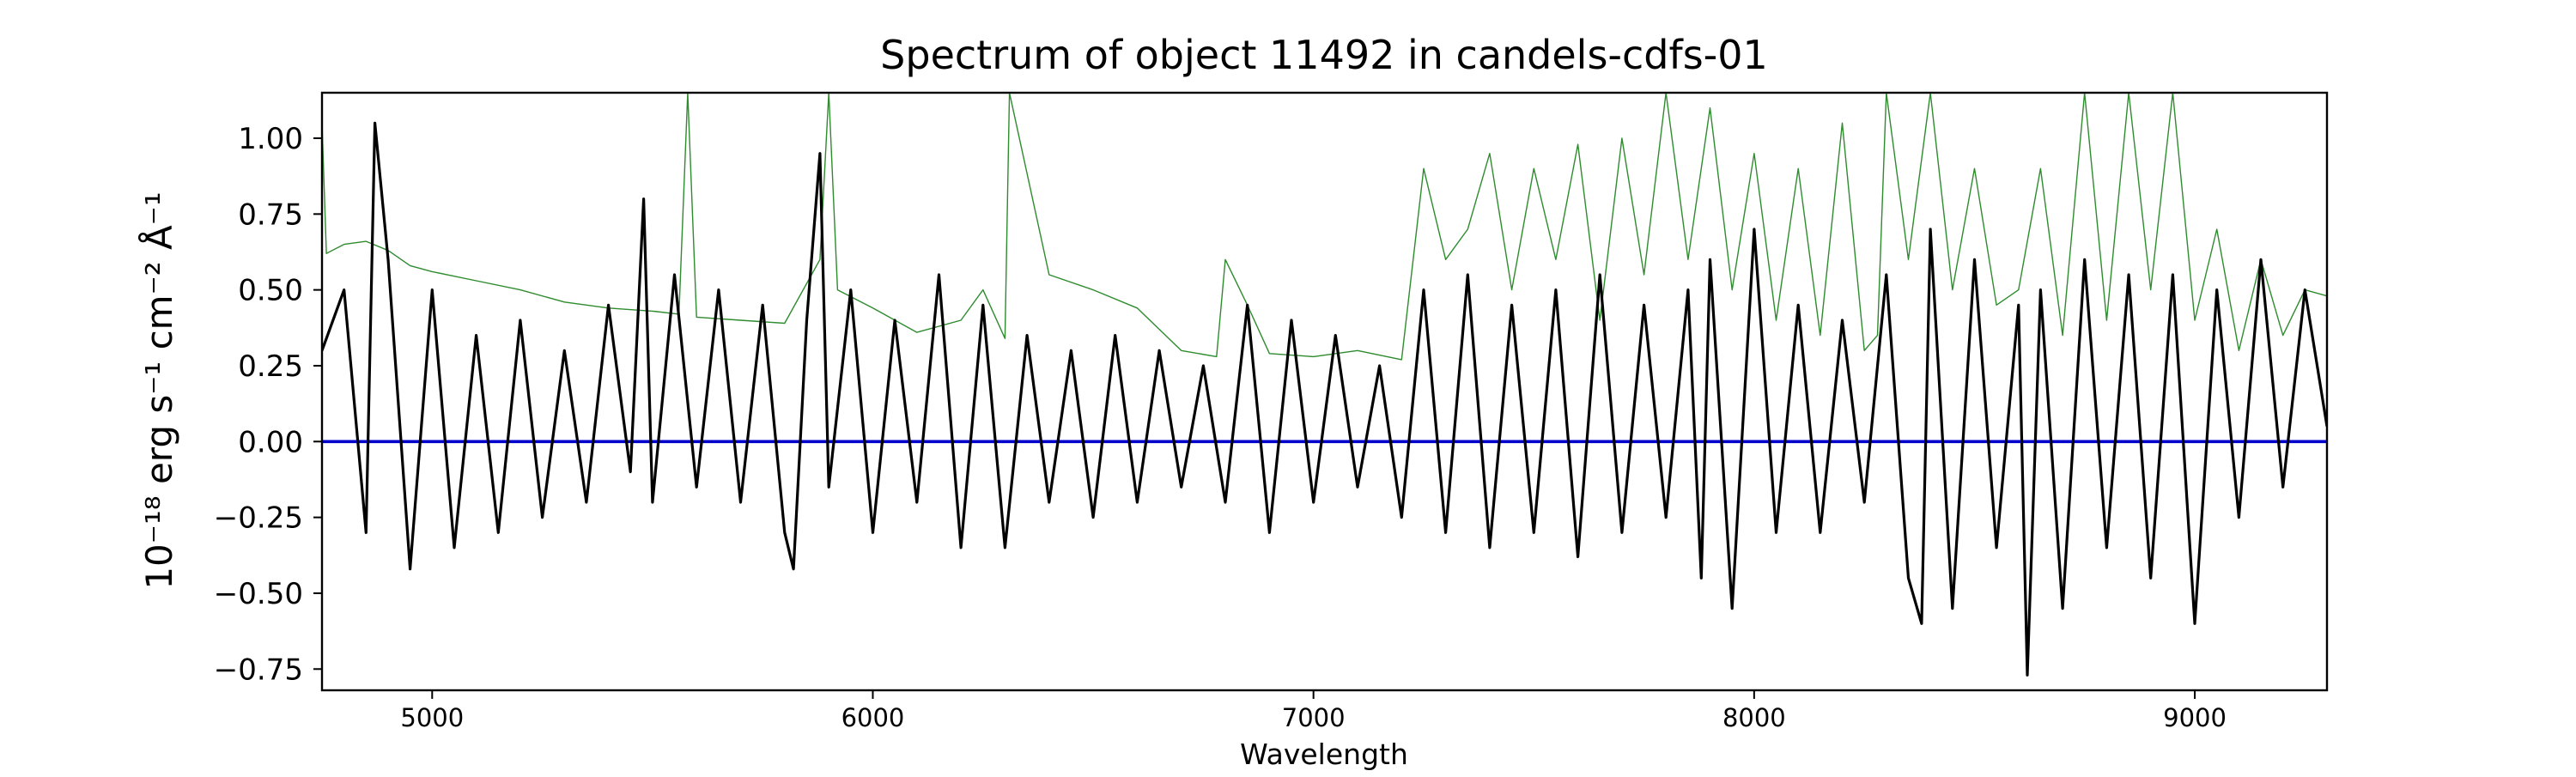 The height and width of the screenshot is (777, 2576). Describe the element at coordinates (258, 518) in the screenshot. I see `y-tick-label: −0.25` at that location.